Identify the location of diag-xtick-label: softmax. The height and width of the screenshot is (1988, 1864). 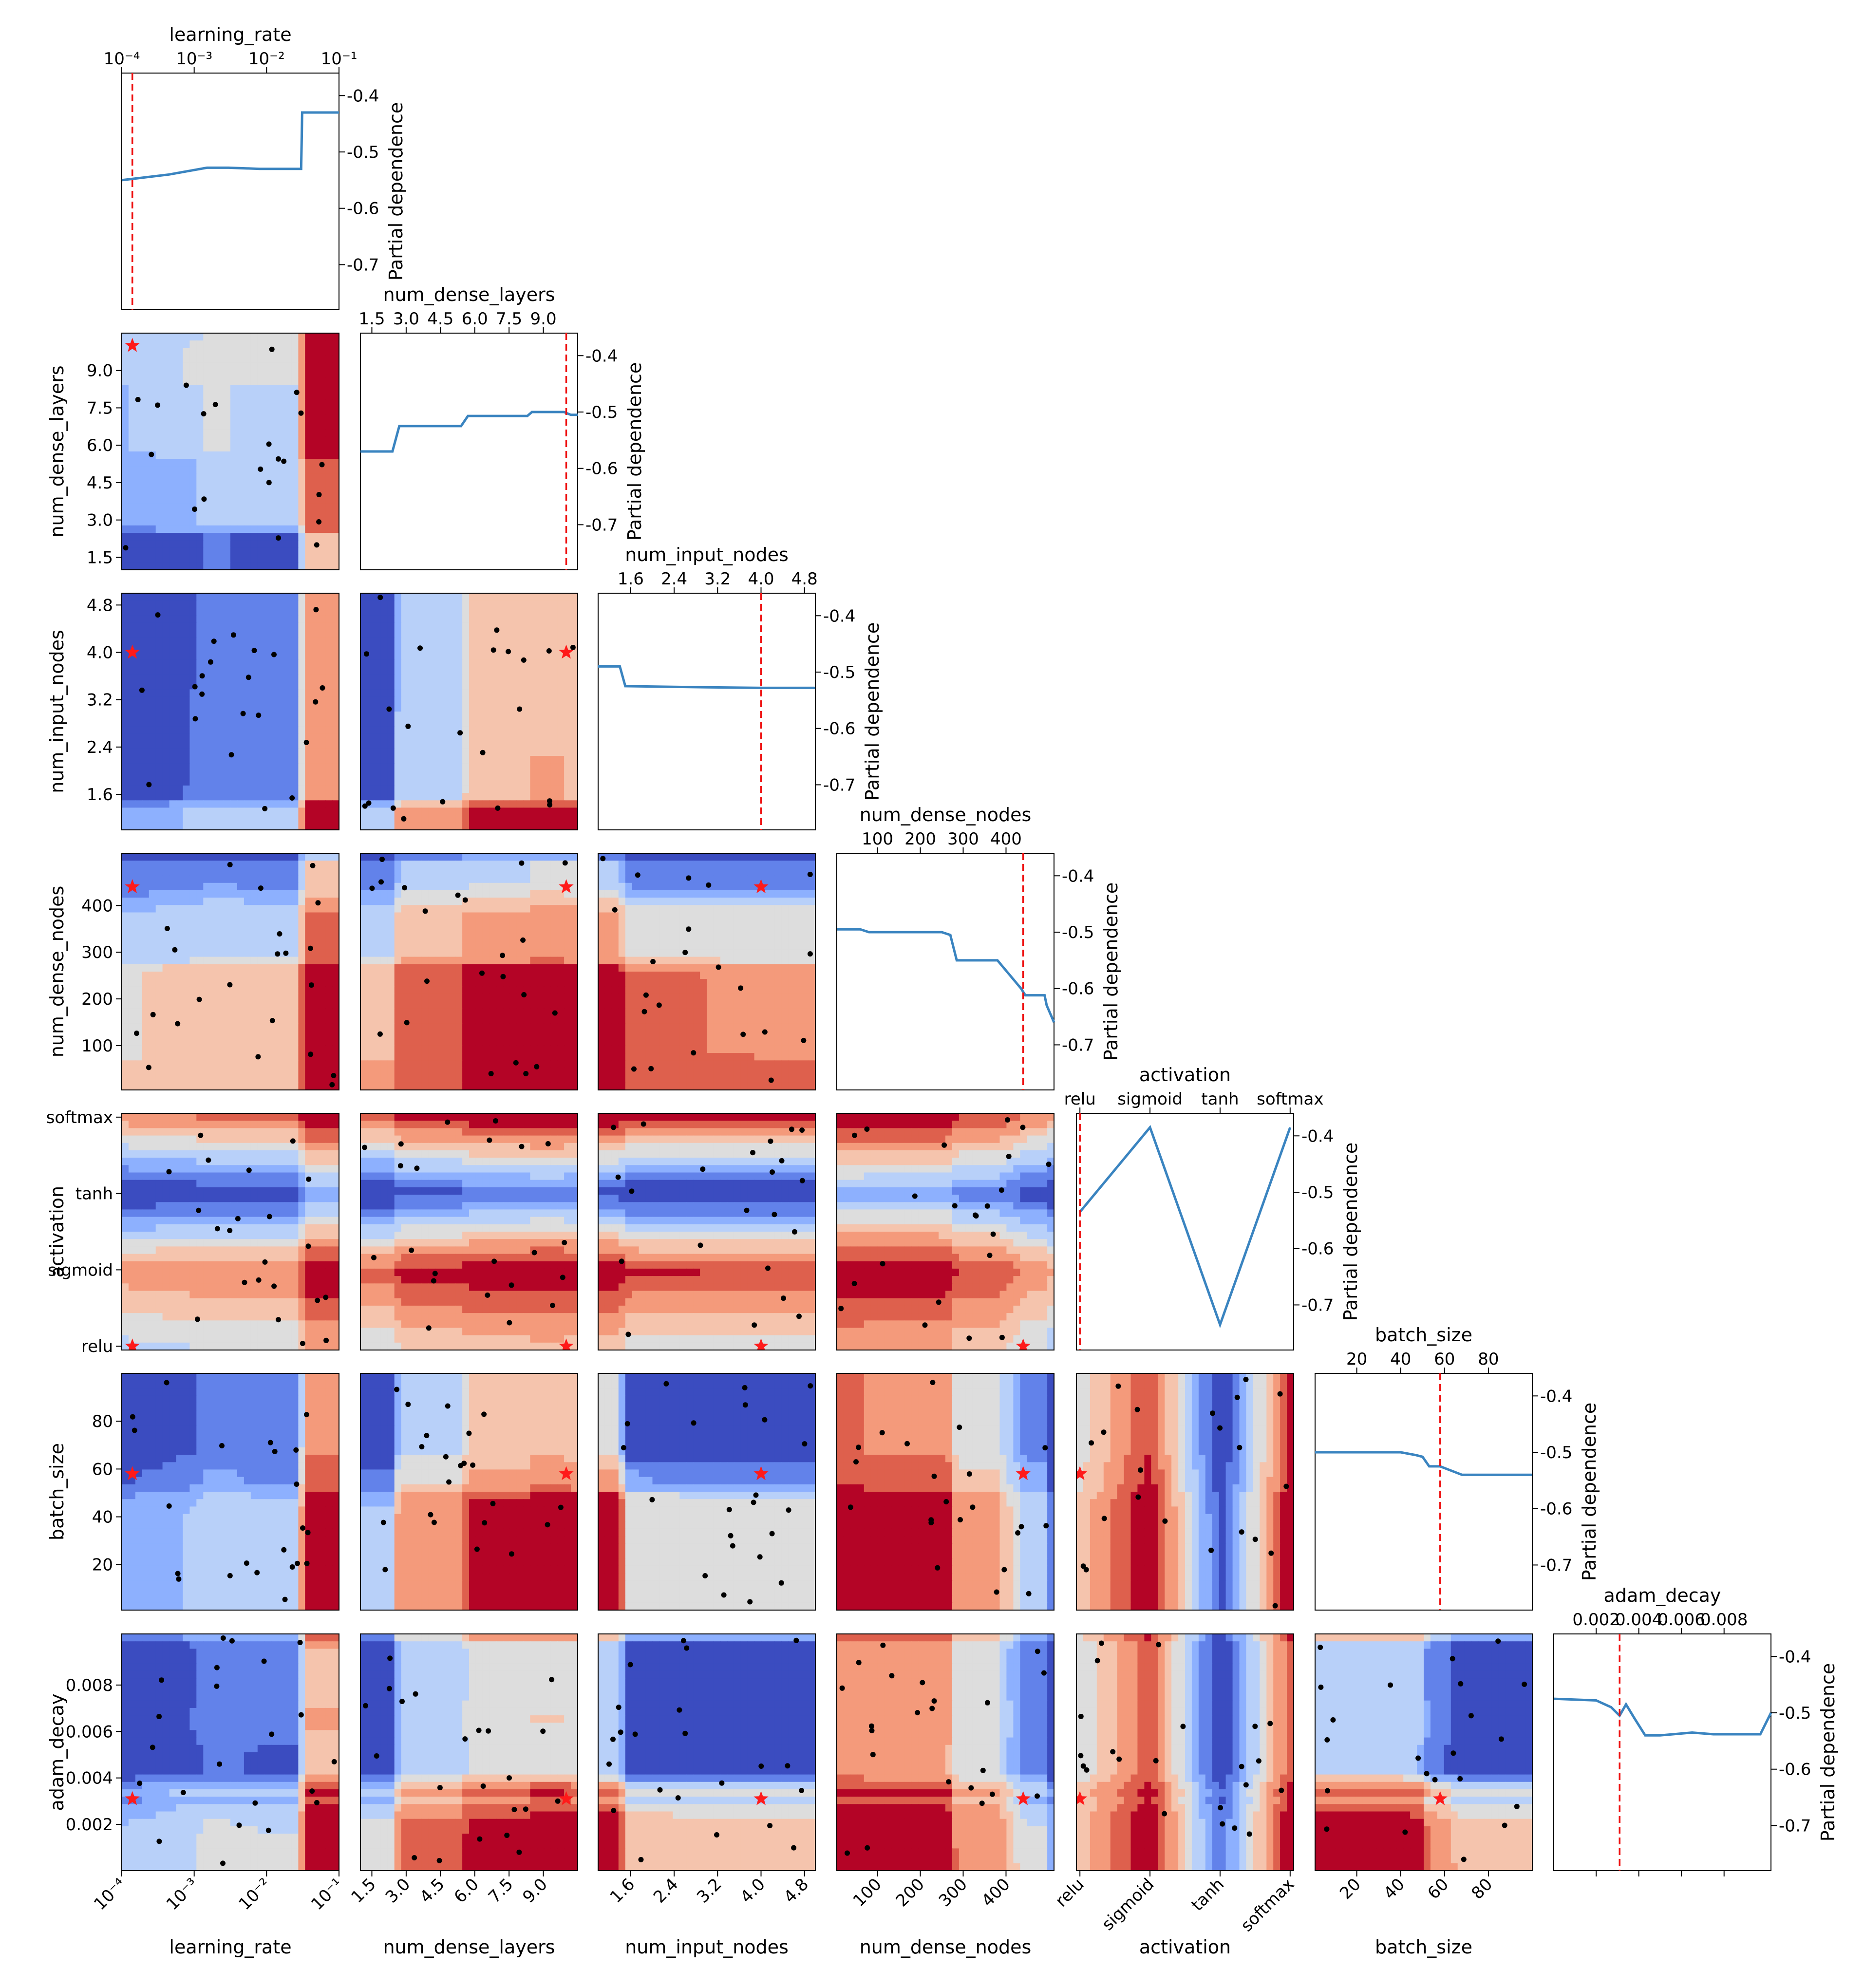
(1290, 1099).